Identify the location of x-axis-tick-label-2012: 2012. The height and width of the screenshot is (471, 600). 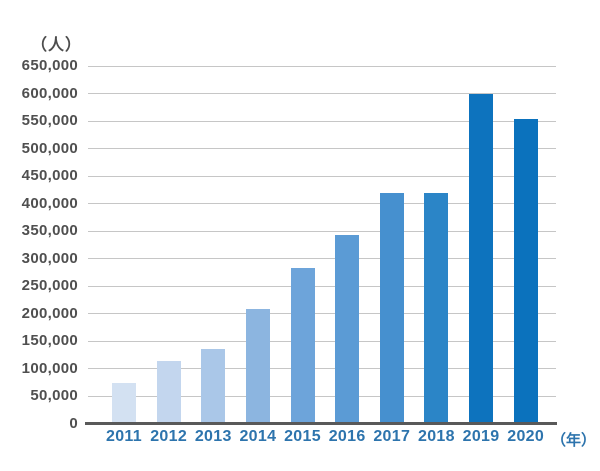
(169, 436).